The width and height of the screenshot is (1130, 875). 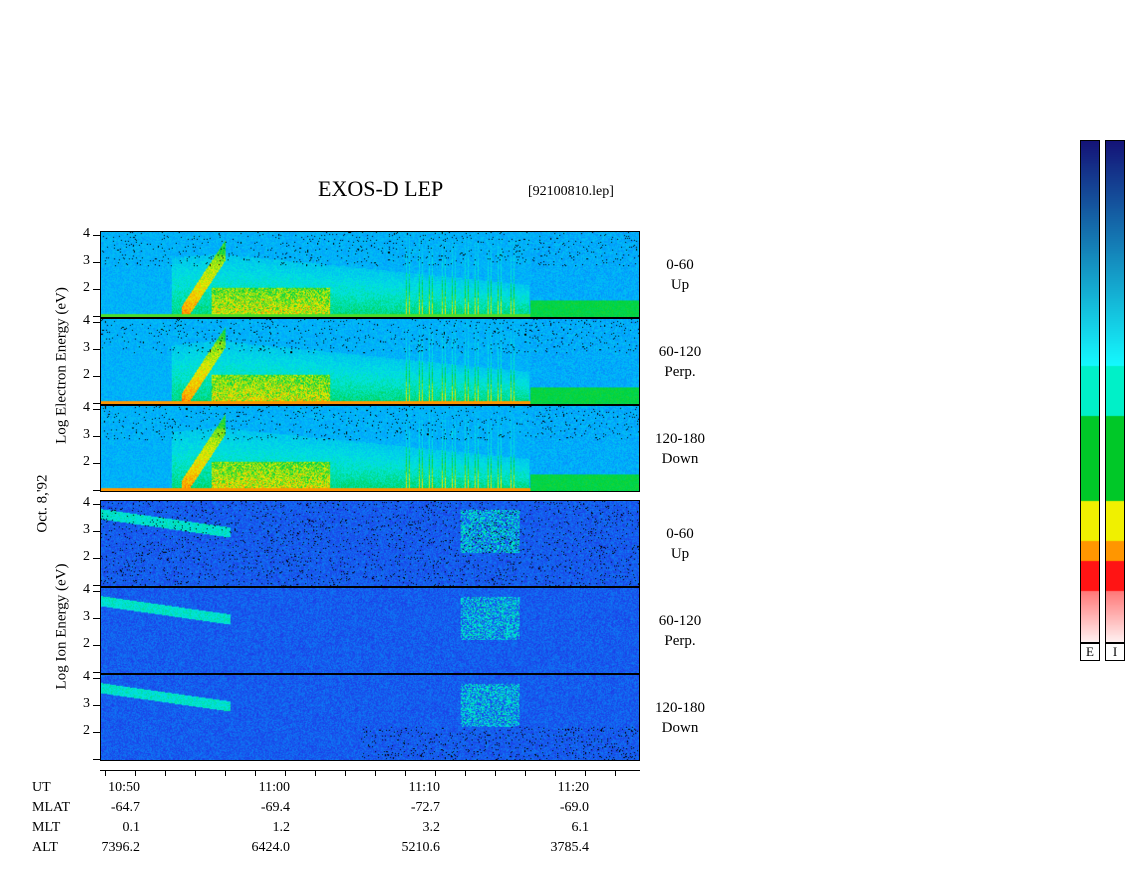 What do you see at coordinates (41, 787) in the screenshot?
I see `ephemeris-row-label: UT` at bounding box center [41, 787].